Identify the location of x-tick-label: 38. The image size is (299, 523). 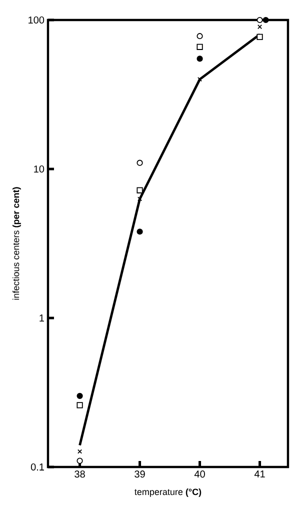
(79, 474).